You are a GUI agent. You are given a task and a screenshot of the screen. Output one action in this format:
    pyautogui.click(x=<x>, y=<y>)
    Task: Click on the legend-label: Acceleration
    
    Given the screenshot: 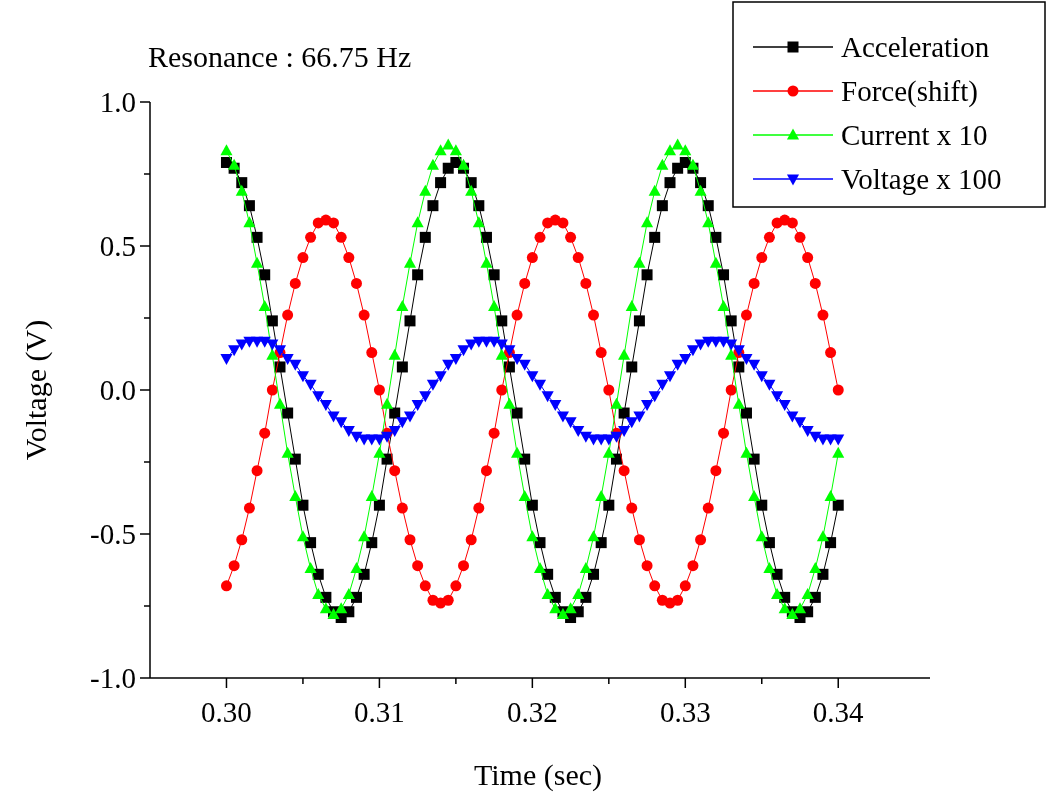 What is the action you would take?
    pyautogui.click(x=915, y=47)
    